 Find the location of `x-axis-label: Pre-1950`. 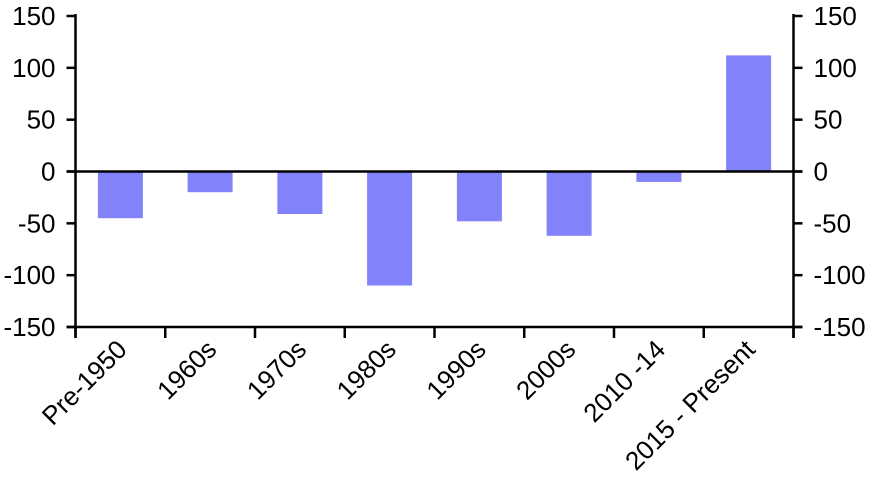

x-axis-label: Pre-1950 is located at coordinates (84, 382).